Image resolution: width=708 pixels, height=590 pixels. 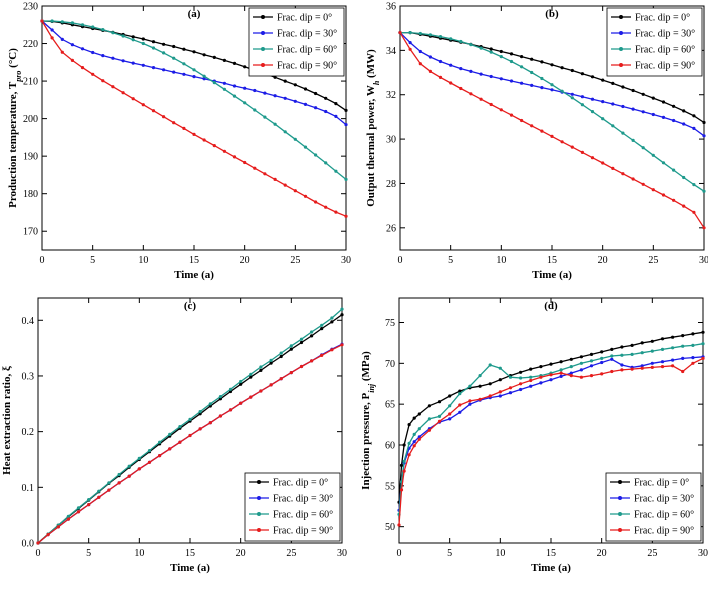 I want to click on y-tick-label: 180, so click(x=30, y=194).